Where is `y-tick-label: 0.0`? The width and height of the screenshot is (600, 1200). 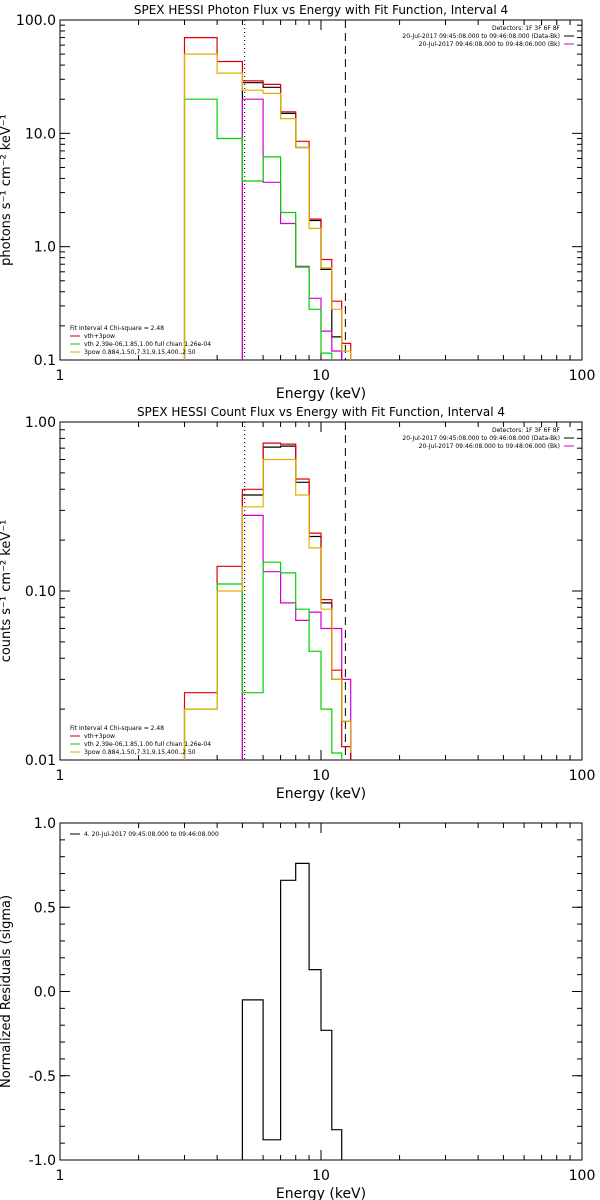 y-tick-label: 0.0 is located at coordinates (45, 993).